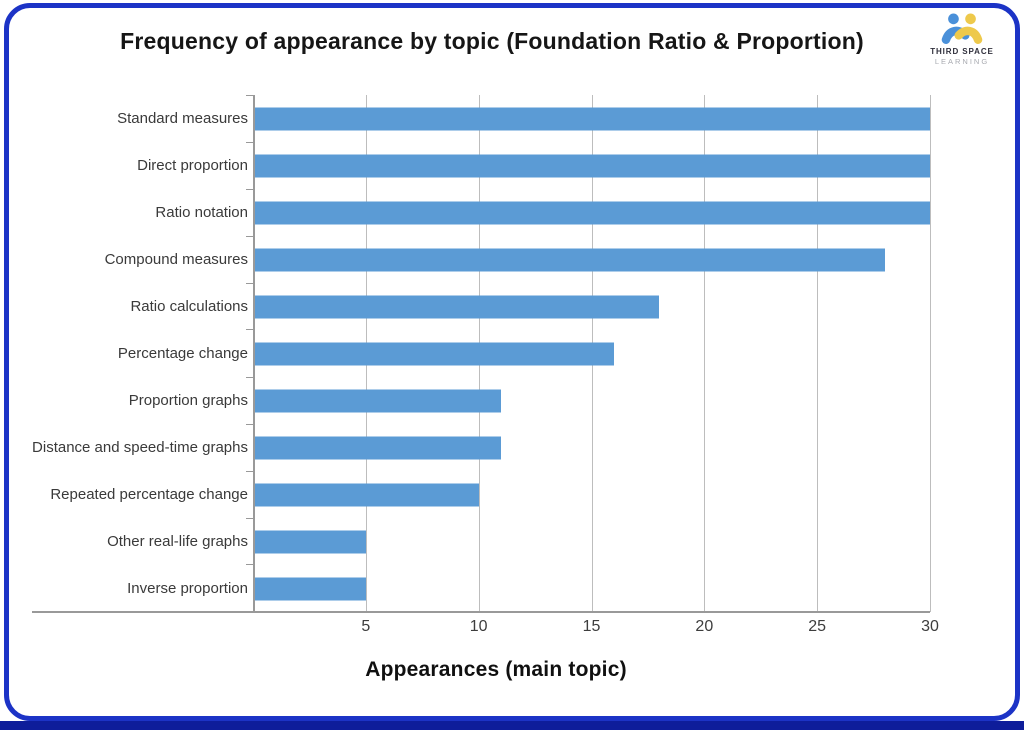 The height and width of the screenshot is (730, 1024). I want to click on bar-proportion-graphs, so click(377, 400).